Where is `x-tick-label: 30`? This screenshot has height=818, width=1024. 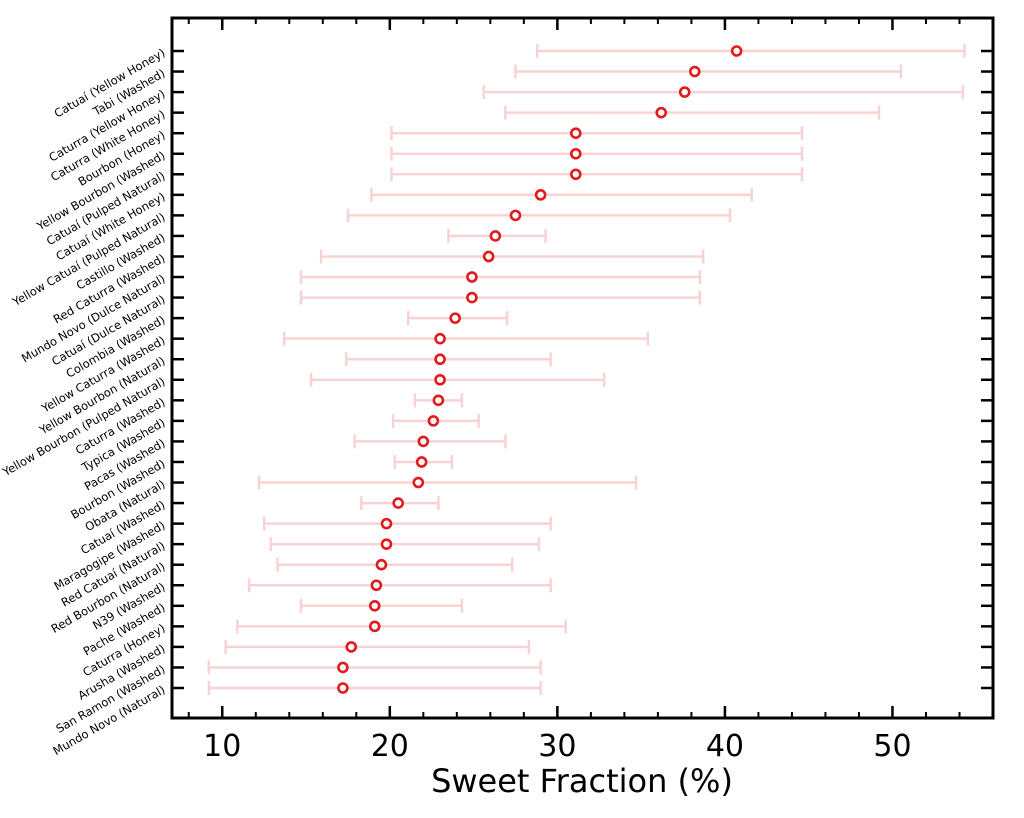 x-tick-label: 30 is located at coordinates (557, 746).